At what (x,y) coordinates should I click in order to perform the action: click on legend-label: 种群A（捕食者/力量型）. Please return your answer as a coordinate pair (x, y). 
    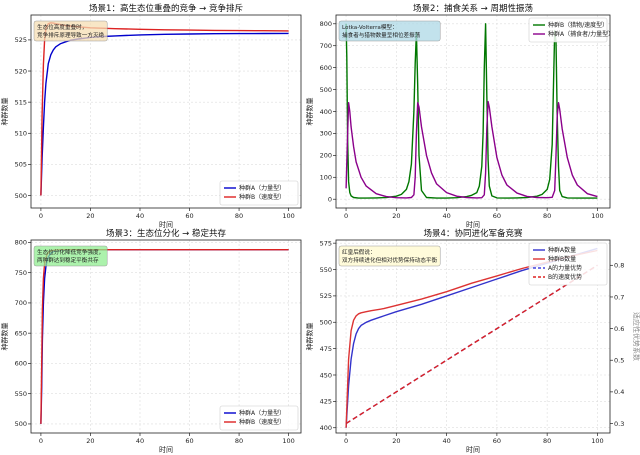
    Looking at the image, I should click on (581, 34).